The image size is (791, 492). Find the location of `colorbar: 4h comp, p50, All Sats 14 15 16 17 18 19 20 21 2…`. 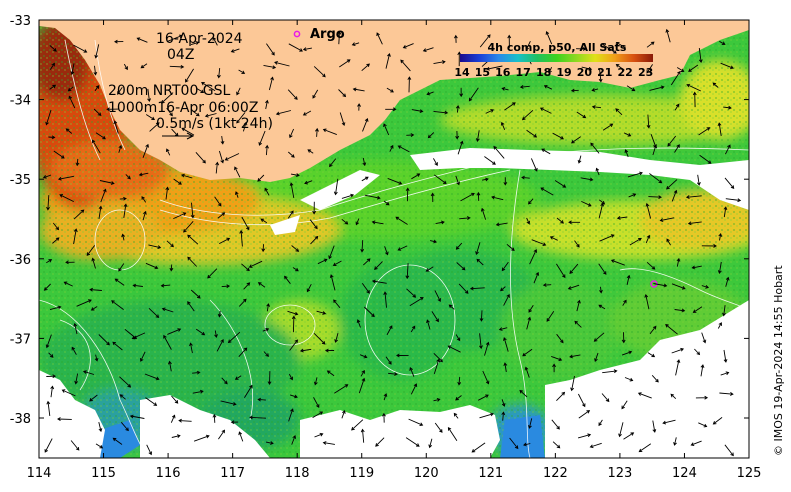

colorbar: 4h comp, p50, All Sats 14 15 16 17 18 19 20 21 2… is located at coordinates (553, 60).